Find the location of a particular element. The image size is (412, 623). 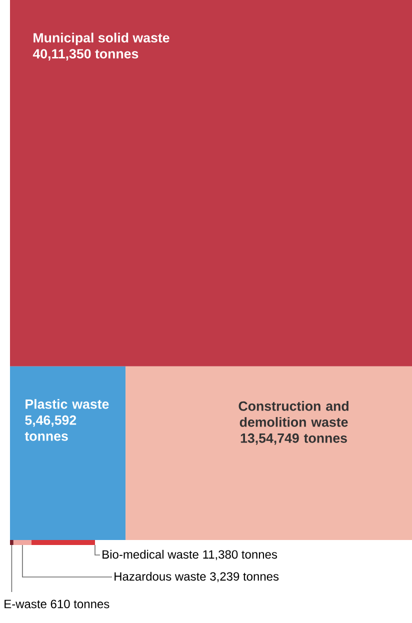

data-label: 5,46,592 tonnes is located at coordinates (50, 428).